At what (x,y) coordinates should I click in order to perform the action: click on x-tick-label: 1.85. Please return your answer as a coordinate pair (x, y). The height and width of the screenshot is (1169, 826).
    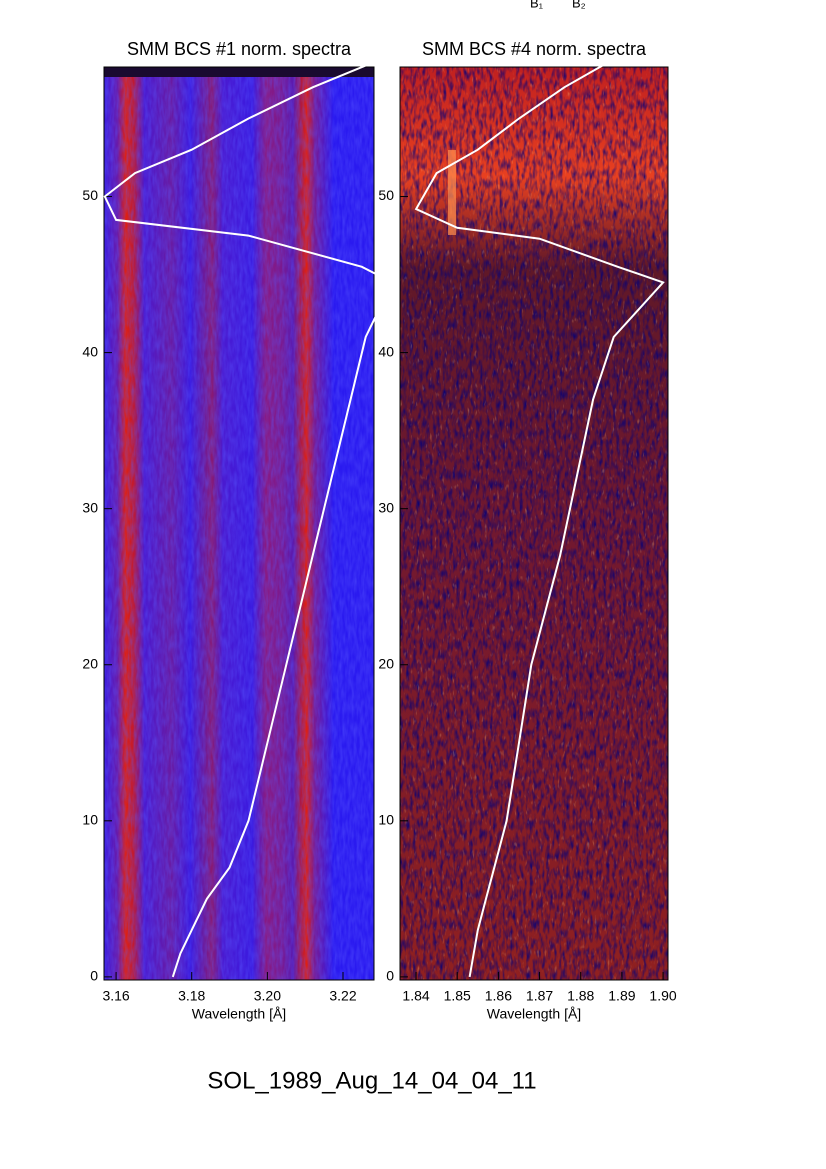
    Looking at the image, I should click on (457, 996).